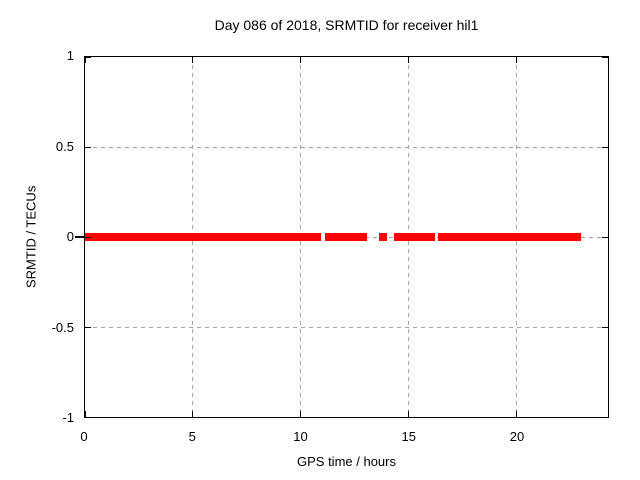 This screenshot has width=640, height=480. I want to click on x-tick-label: 15, so click(408, 436).